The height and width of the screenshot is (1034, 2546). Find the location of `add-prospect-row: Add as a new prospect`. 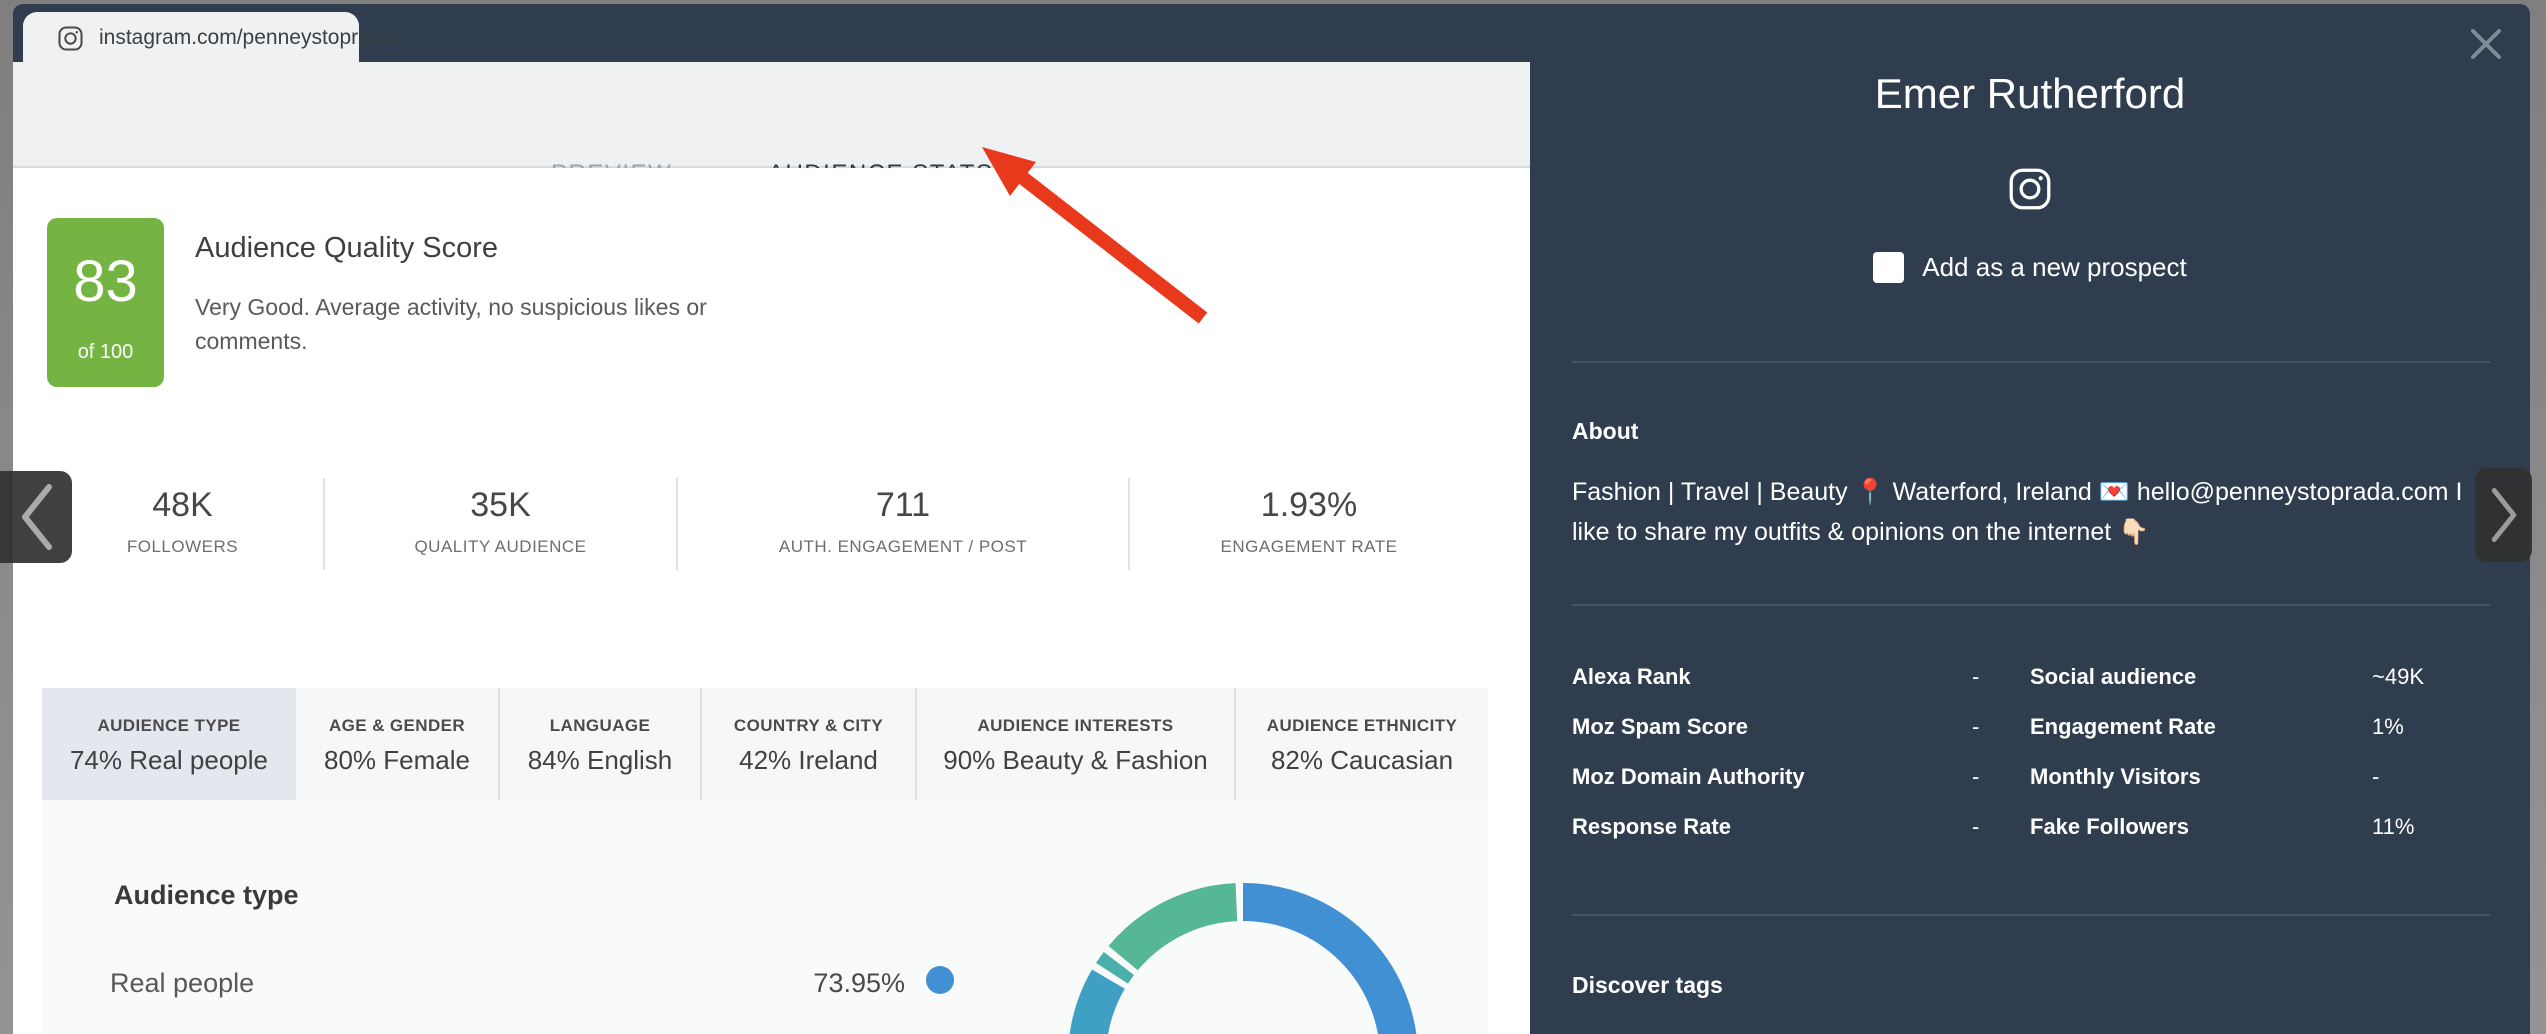

add-prospect-row: Add as a new prospect is located at coordinates (2030, 267).